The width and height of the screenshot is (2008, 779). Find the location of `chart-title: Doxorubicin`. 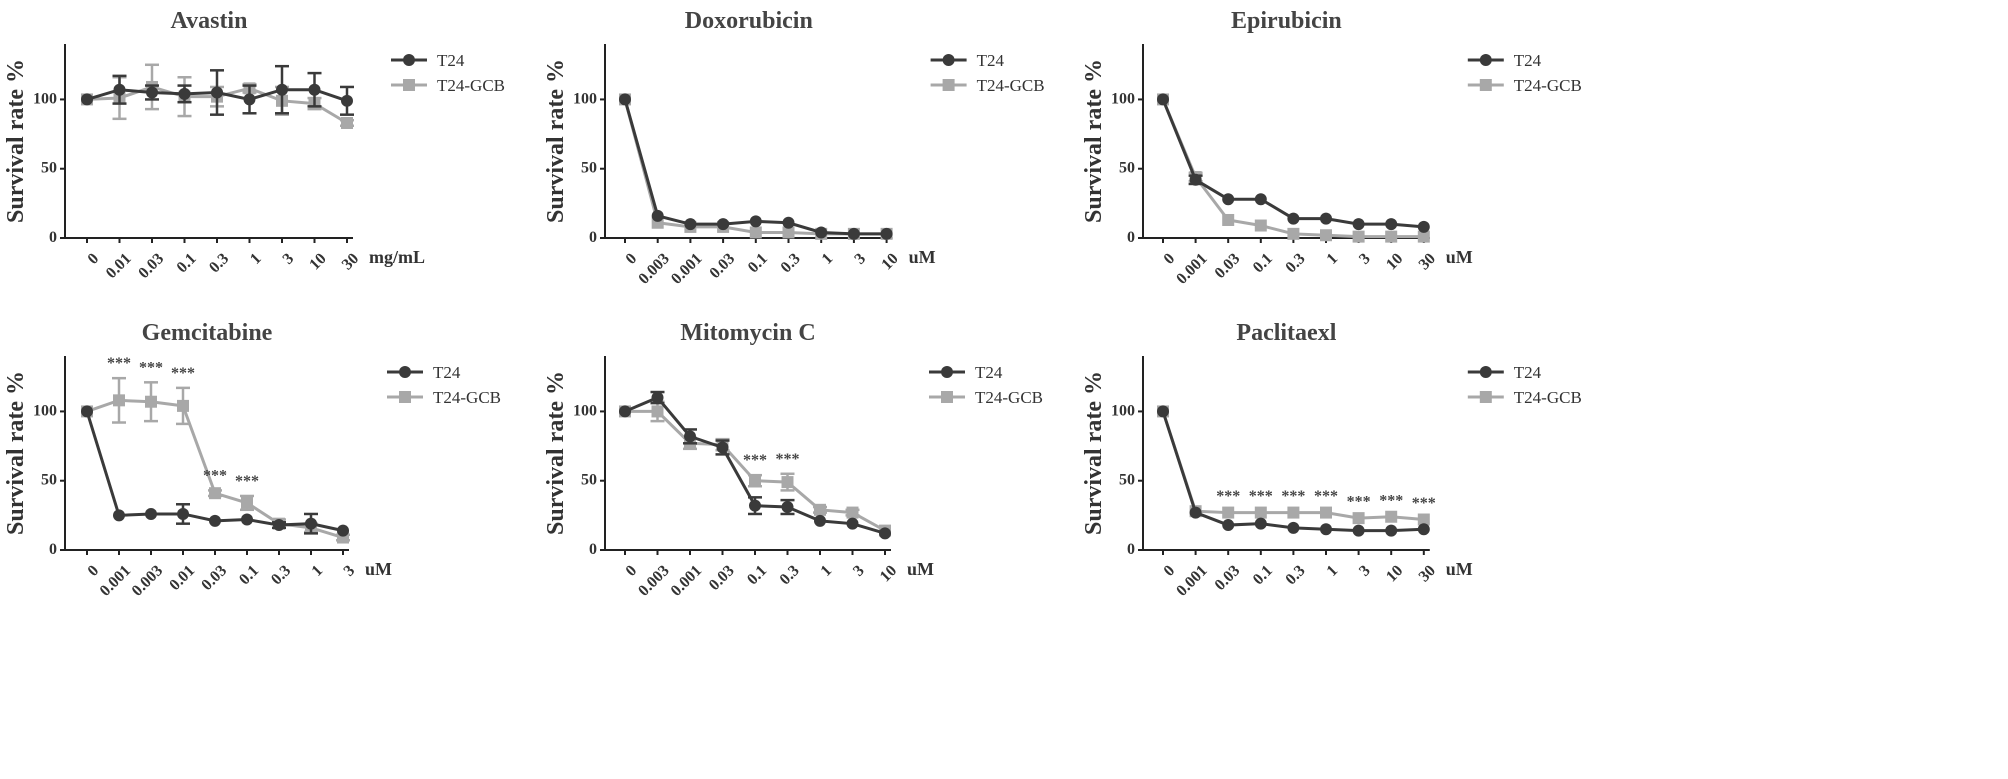

chart-title: Doxorubicin is located at coordinates (749, 21).